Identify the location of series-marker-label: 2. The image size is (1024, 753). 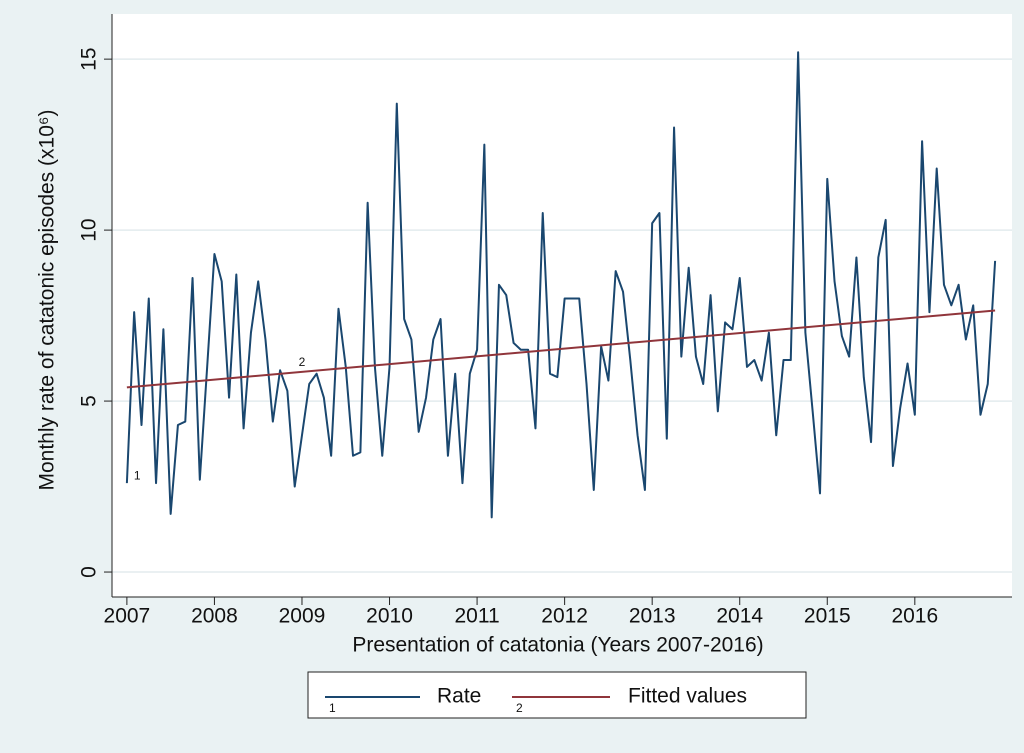
(302, 362).